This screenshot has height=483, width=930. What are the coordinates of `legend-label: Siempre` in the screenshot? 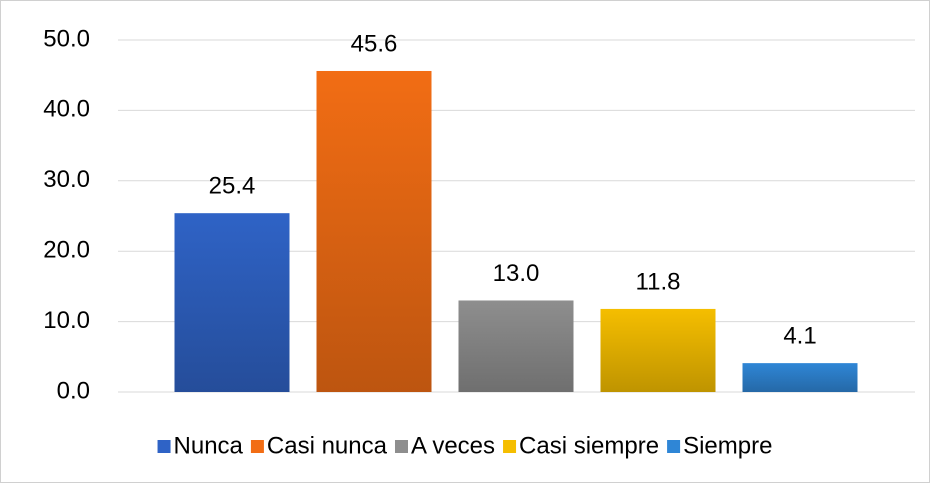 It's located at (727, 445).